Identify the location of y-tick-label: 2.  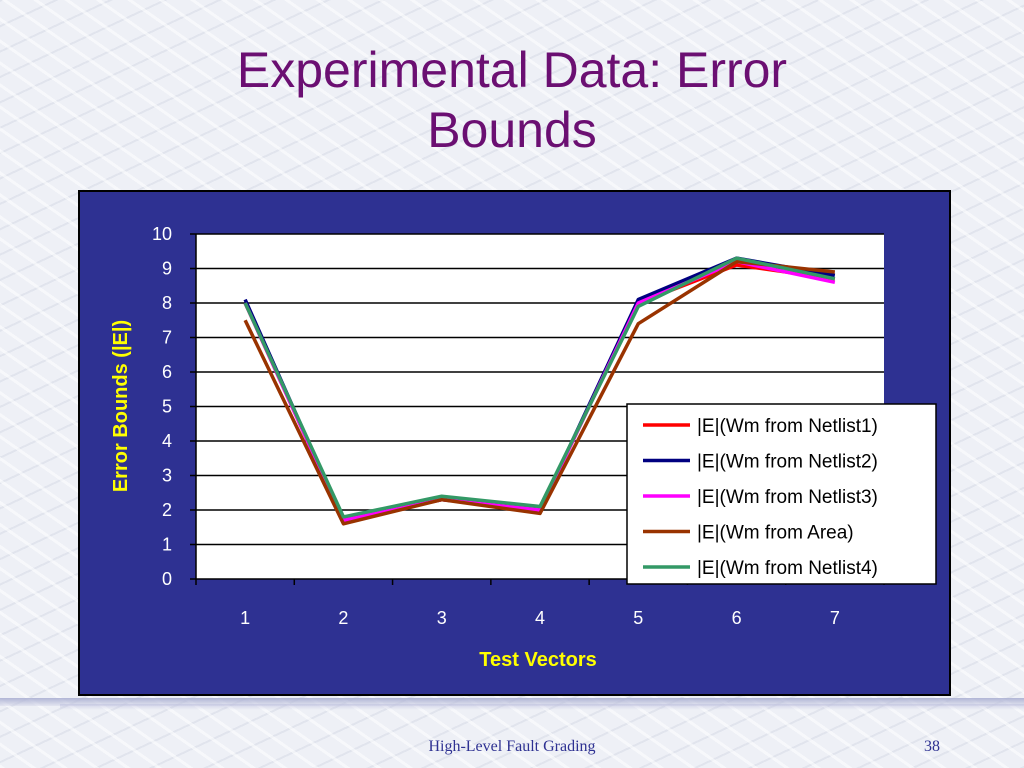
(167, 510).